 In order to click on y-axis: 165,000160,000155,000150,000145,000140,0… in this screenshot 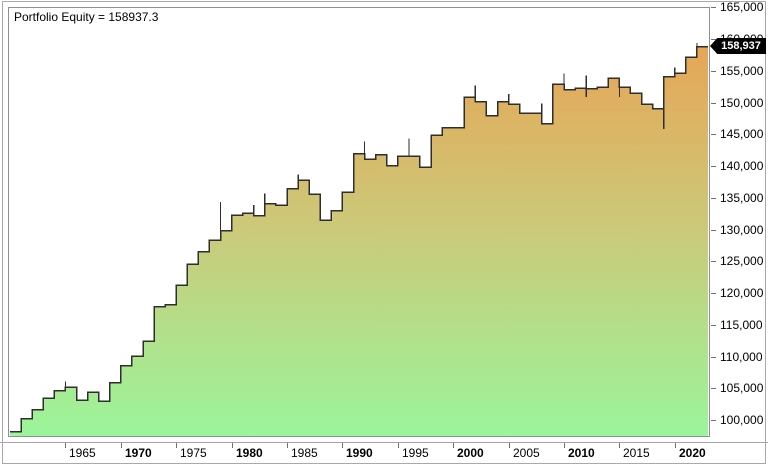, I will do `click(739, 232)`.